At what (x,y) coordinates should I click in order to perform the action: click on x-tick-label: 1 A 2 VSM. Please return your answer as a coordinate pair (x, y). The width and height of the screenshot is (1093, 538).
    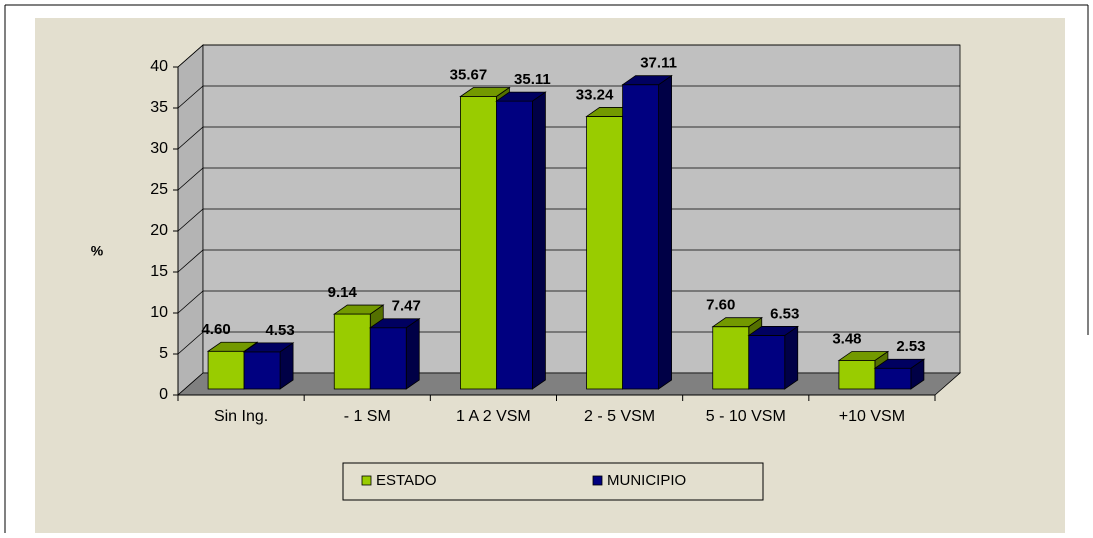
    Looking at the image, I should click on (493, 416).